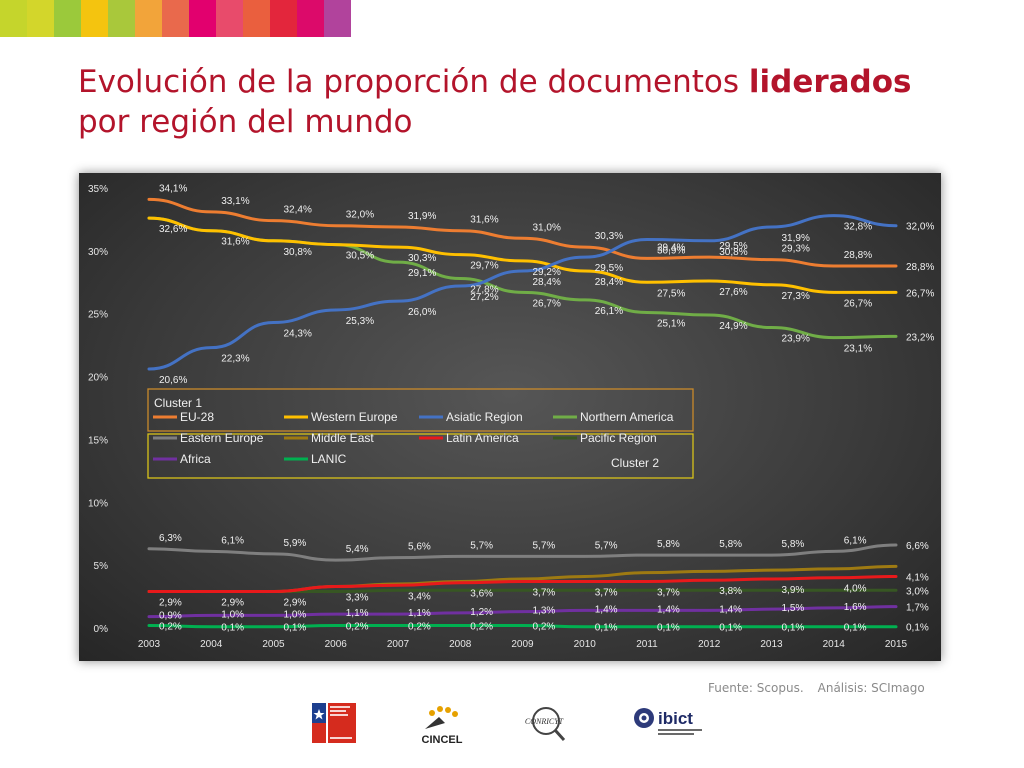 This screenshot has width=1024, height=768. Describe the element at coordinates (298, 252) in the screenshot. I see `data-label: 30,8%` at that location.